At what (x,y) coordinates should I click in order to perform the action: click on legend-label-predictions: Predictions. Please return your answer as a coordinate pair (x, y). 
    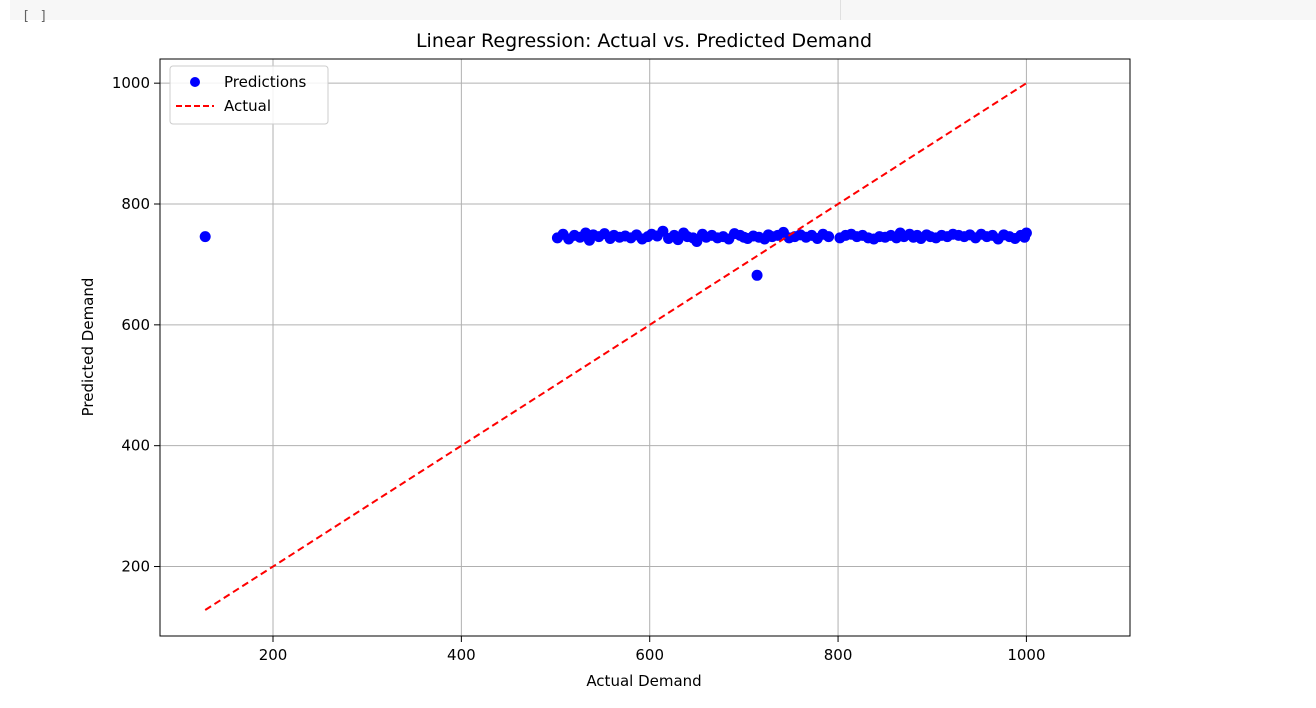
    Looking at the image, I should click on (265, 82).